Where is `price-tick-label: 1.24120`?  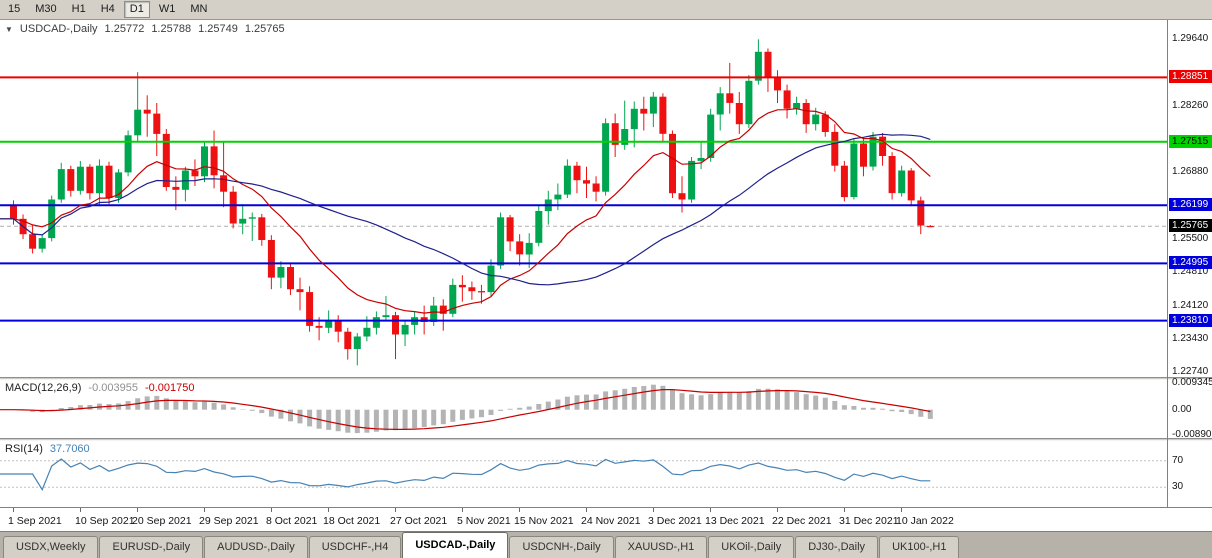 price-tick-label: 1.24120 is located at coordinates (1190, 305).